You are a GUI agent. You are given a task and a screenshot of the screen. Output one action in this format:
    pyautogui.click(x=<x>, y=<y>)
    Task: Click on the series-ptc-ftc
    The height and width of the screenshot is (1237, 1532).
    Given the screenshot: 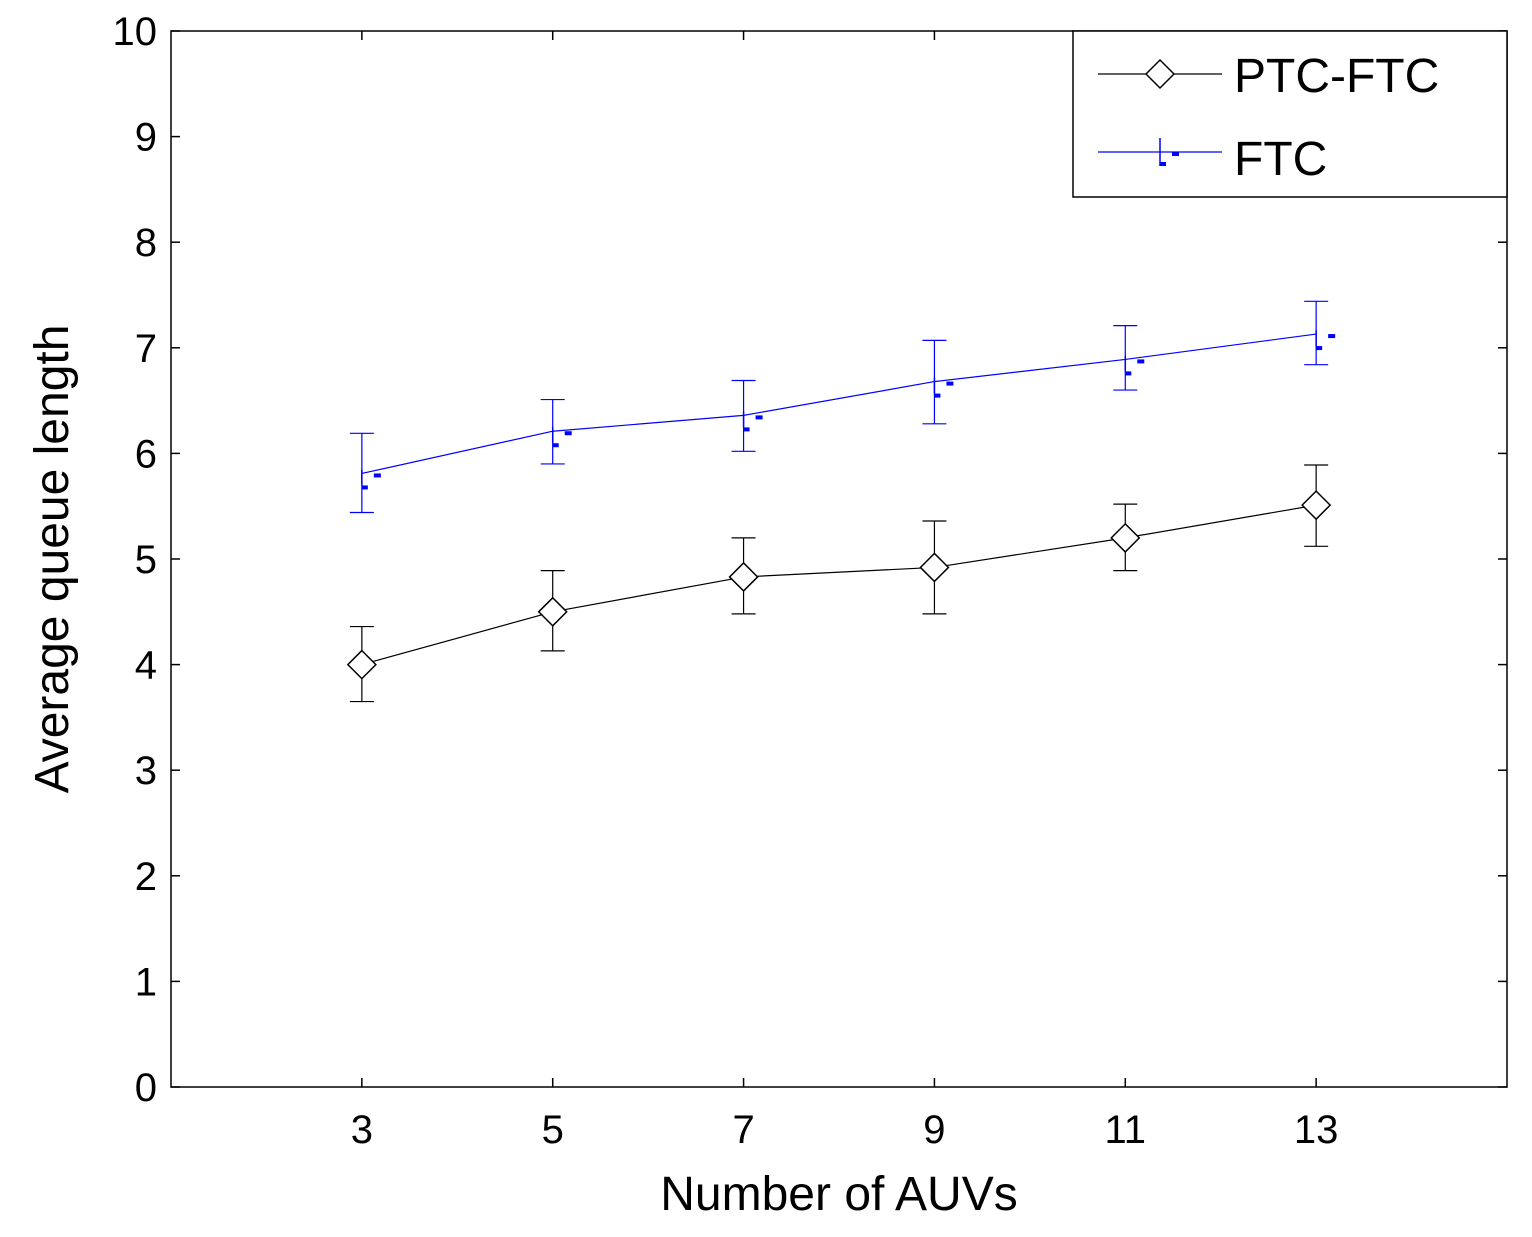 What is the action you would take?
    pyautogui.click(x=839, y=583)
    